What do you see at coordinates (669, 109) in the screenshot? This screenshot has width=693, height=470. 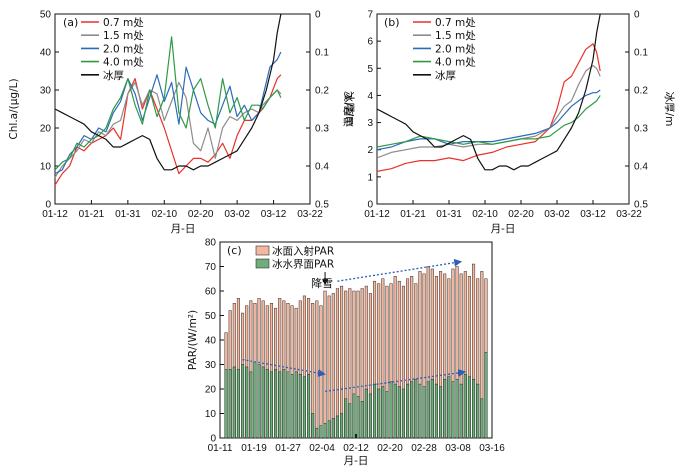 I see `panel-b-y2label: 冰厚/m` at bounding box center [669, 109].